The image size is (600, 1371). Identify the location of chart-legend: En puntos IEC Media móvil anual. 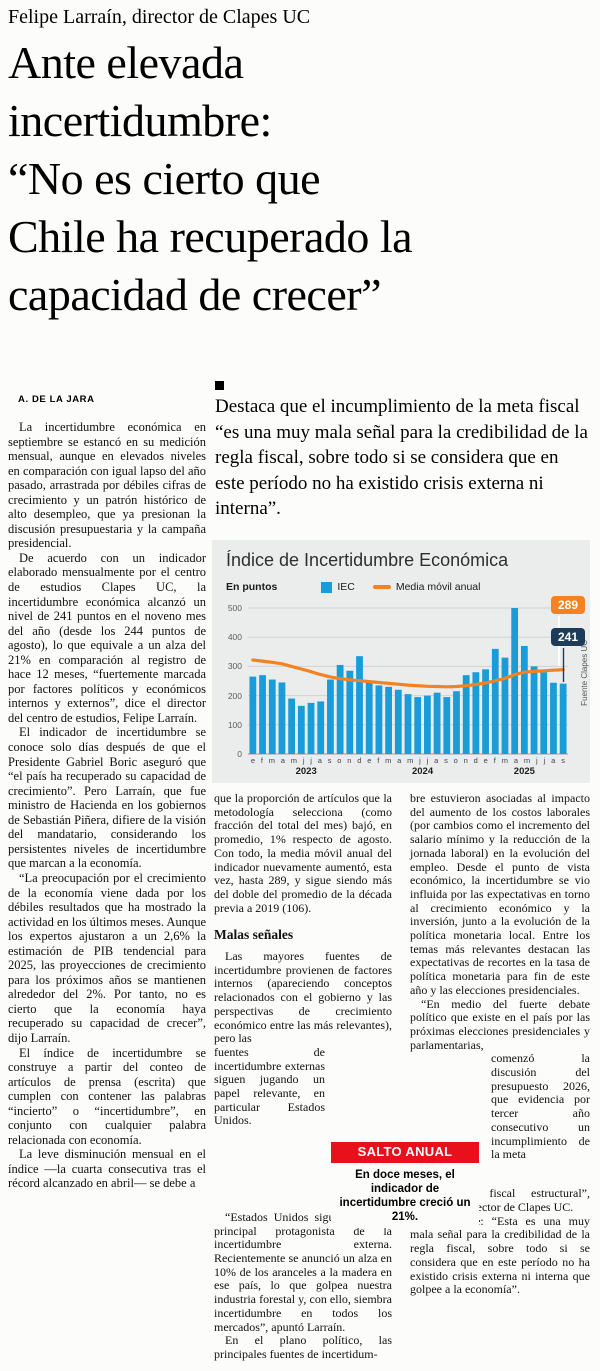
(401, 587).